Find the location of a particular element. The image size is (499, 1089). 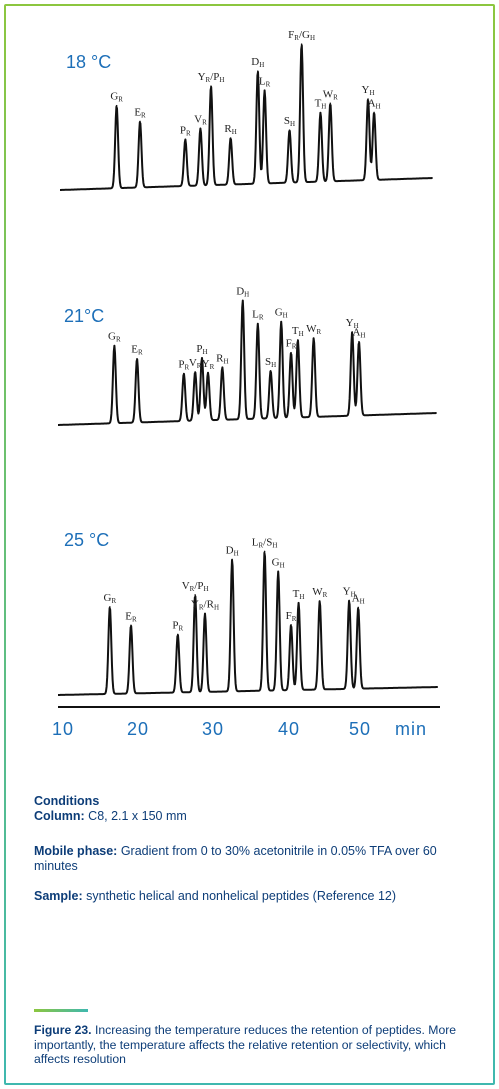

panel-title-21: 21°C is located at coordinates (84, 316).